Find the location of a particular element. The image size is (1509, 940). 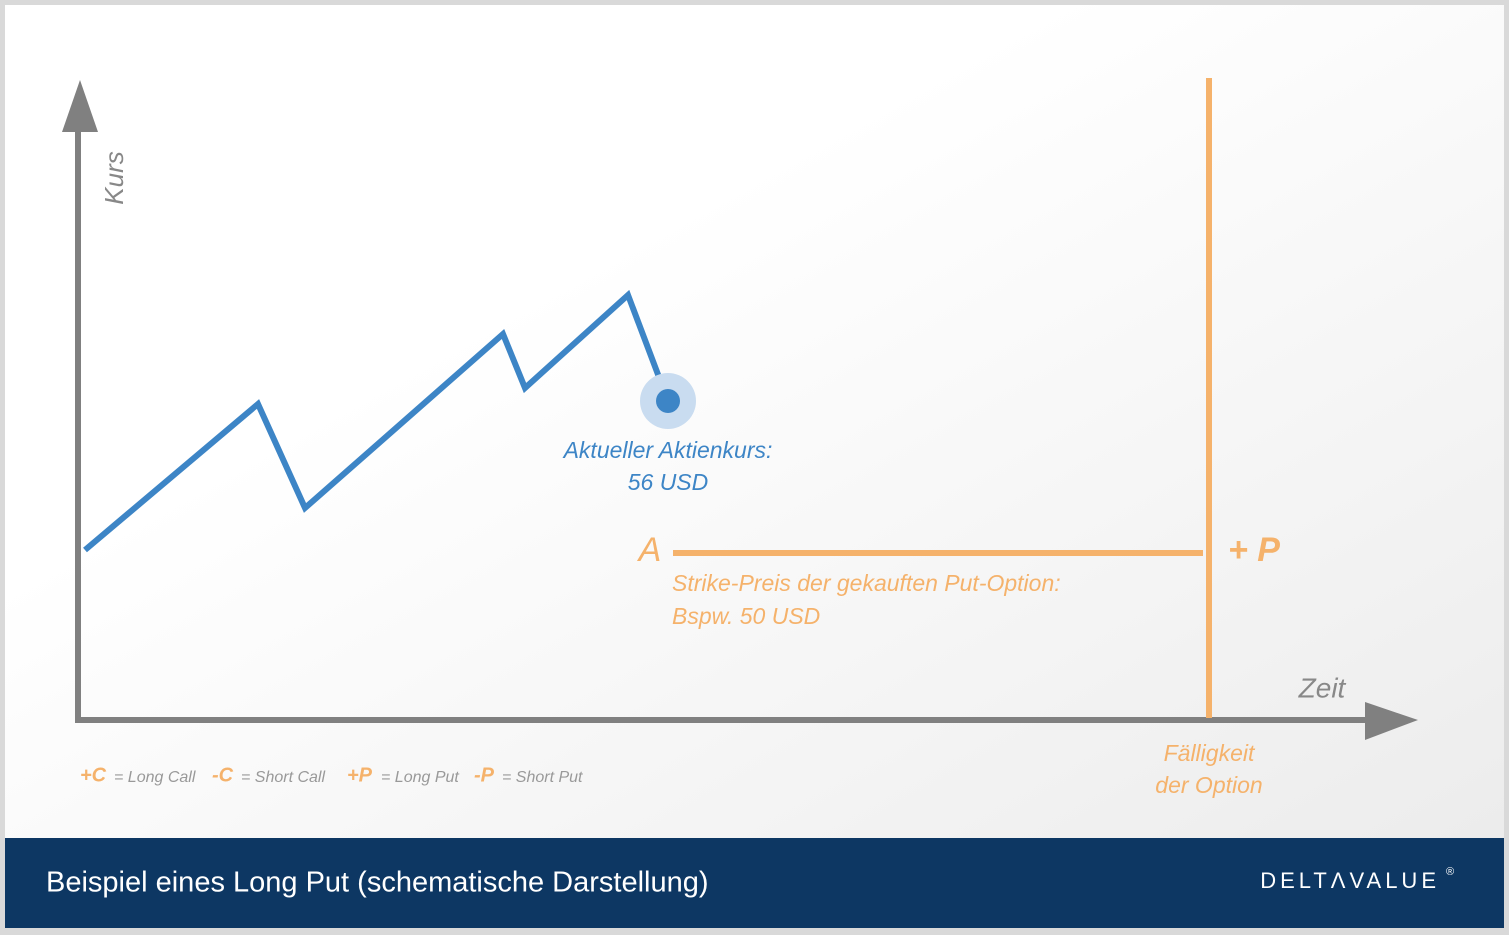

y-arrow is located at coordinates (80, 106).